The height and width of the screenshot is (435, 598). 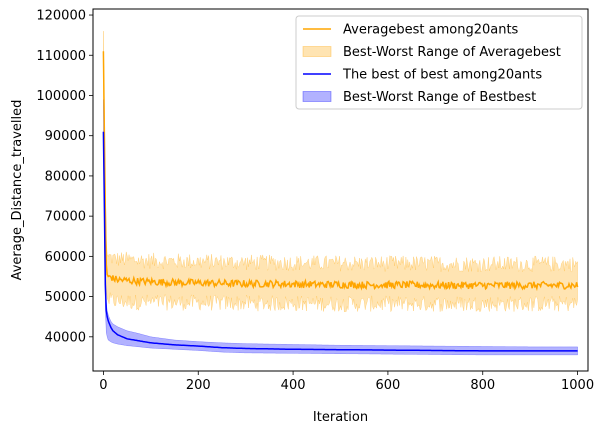 I want to click on x-tick-label: 800, so click(x=482, y=385).